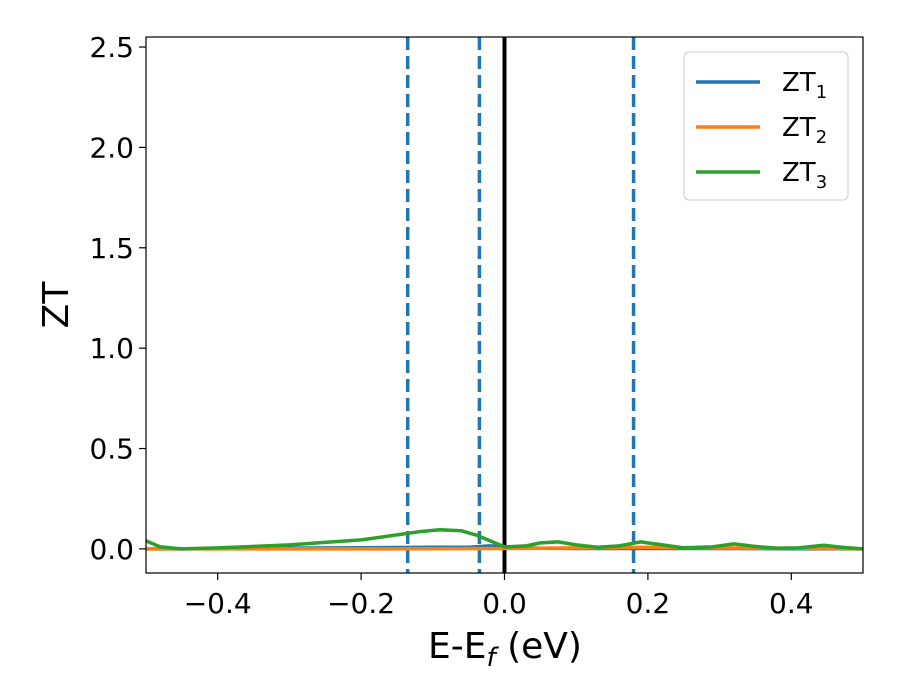 The height and width of the screenshot is (700, 900). I want to click on x-tick-label: −0.4, so click(218, 603).